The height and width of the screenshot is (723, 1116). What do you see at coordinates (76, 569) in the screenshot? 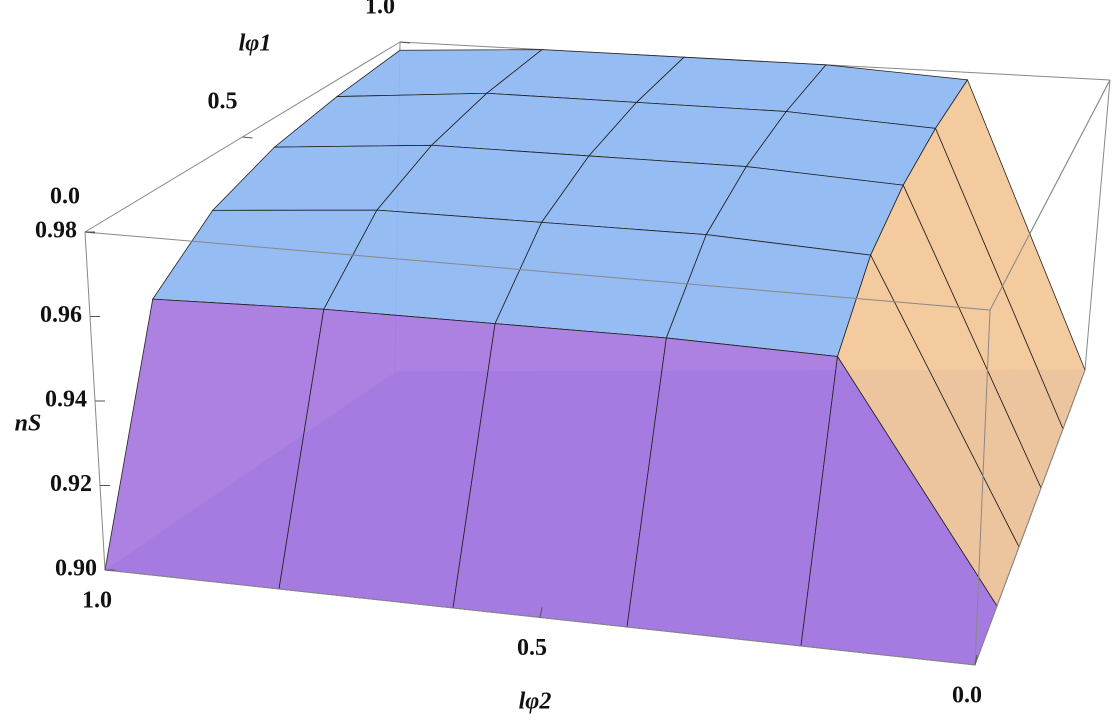
I see `z-tick-label: 0.90` at bounding box center [76, 569].